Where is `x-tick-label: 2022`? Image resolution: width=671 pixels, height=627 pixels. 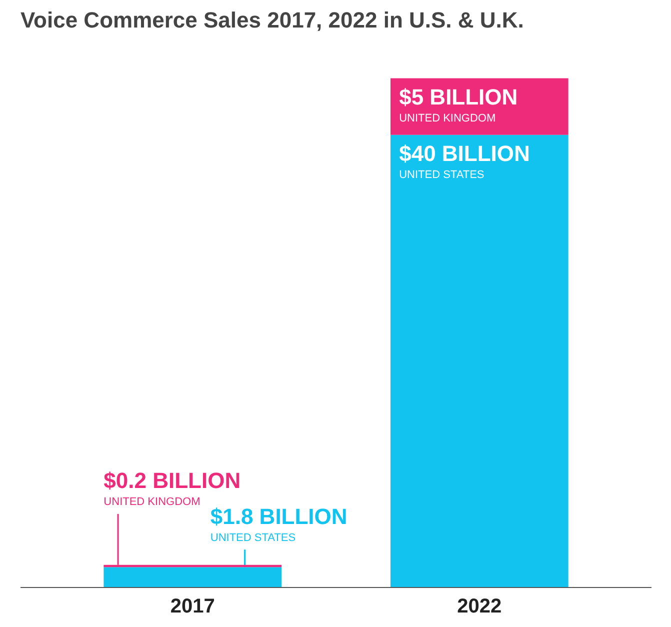 x-tick-label: 2022 is located at coordinates (479, 607).